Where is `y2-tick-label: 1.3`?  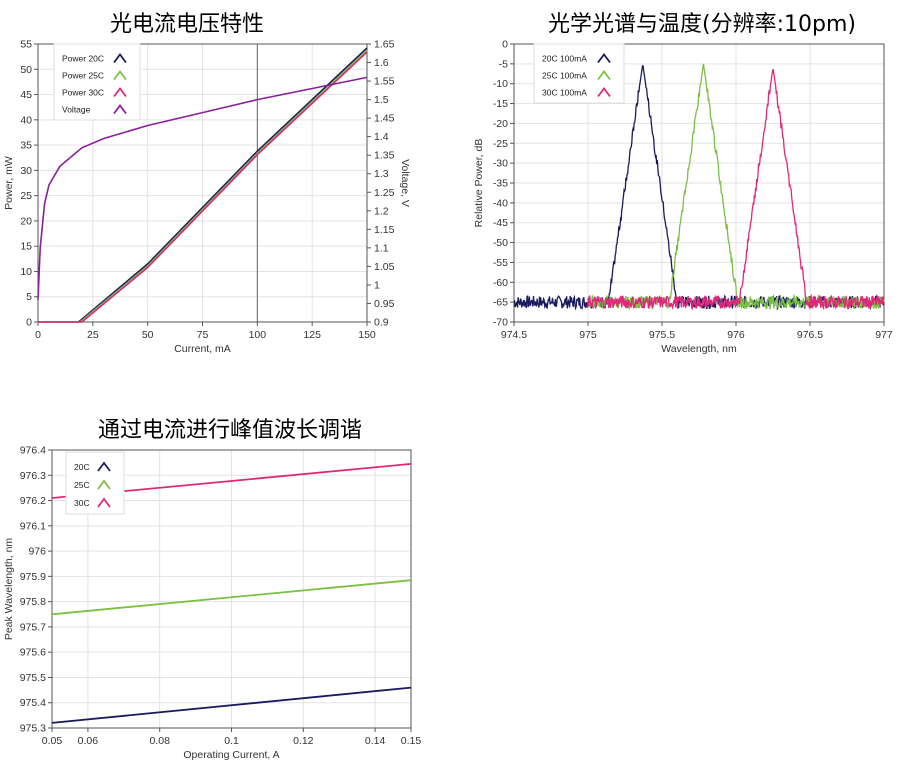 y2-tick-label: 1.3 is located at coordinates (381, 174).